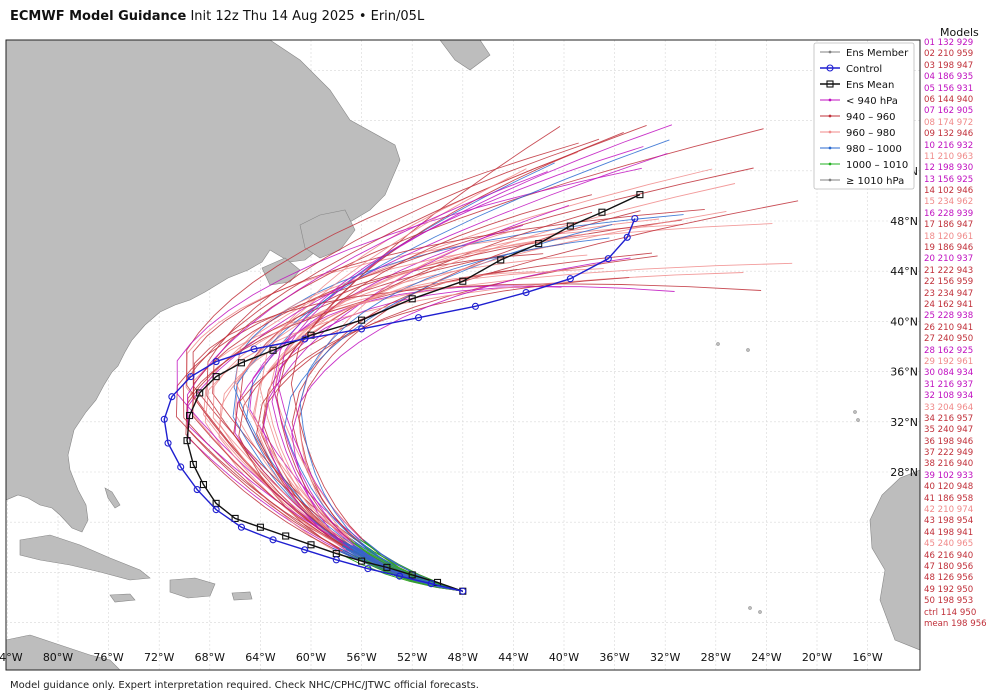  I want to click on model-entry: ctrl 114 950, so click(950, 612).